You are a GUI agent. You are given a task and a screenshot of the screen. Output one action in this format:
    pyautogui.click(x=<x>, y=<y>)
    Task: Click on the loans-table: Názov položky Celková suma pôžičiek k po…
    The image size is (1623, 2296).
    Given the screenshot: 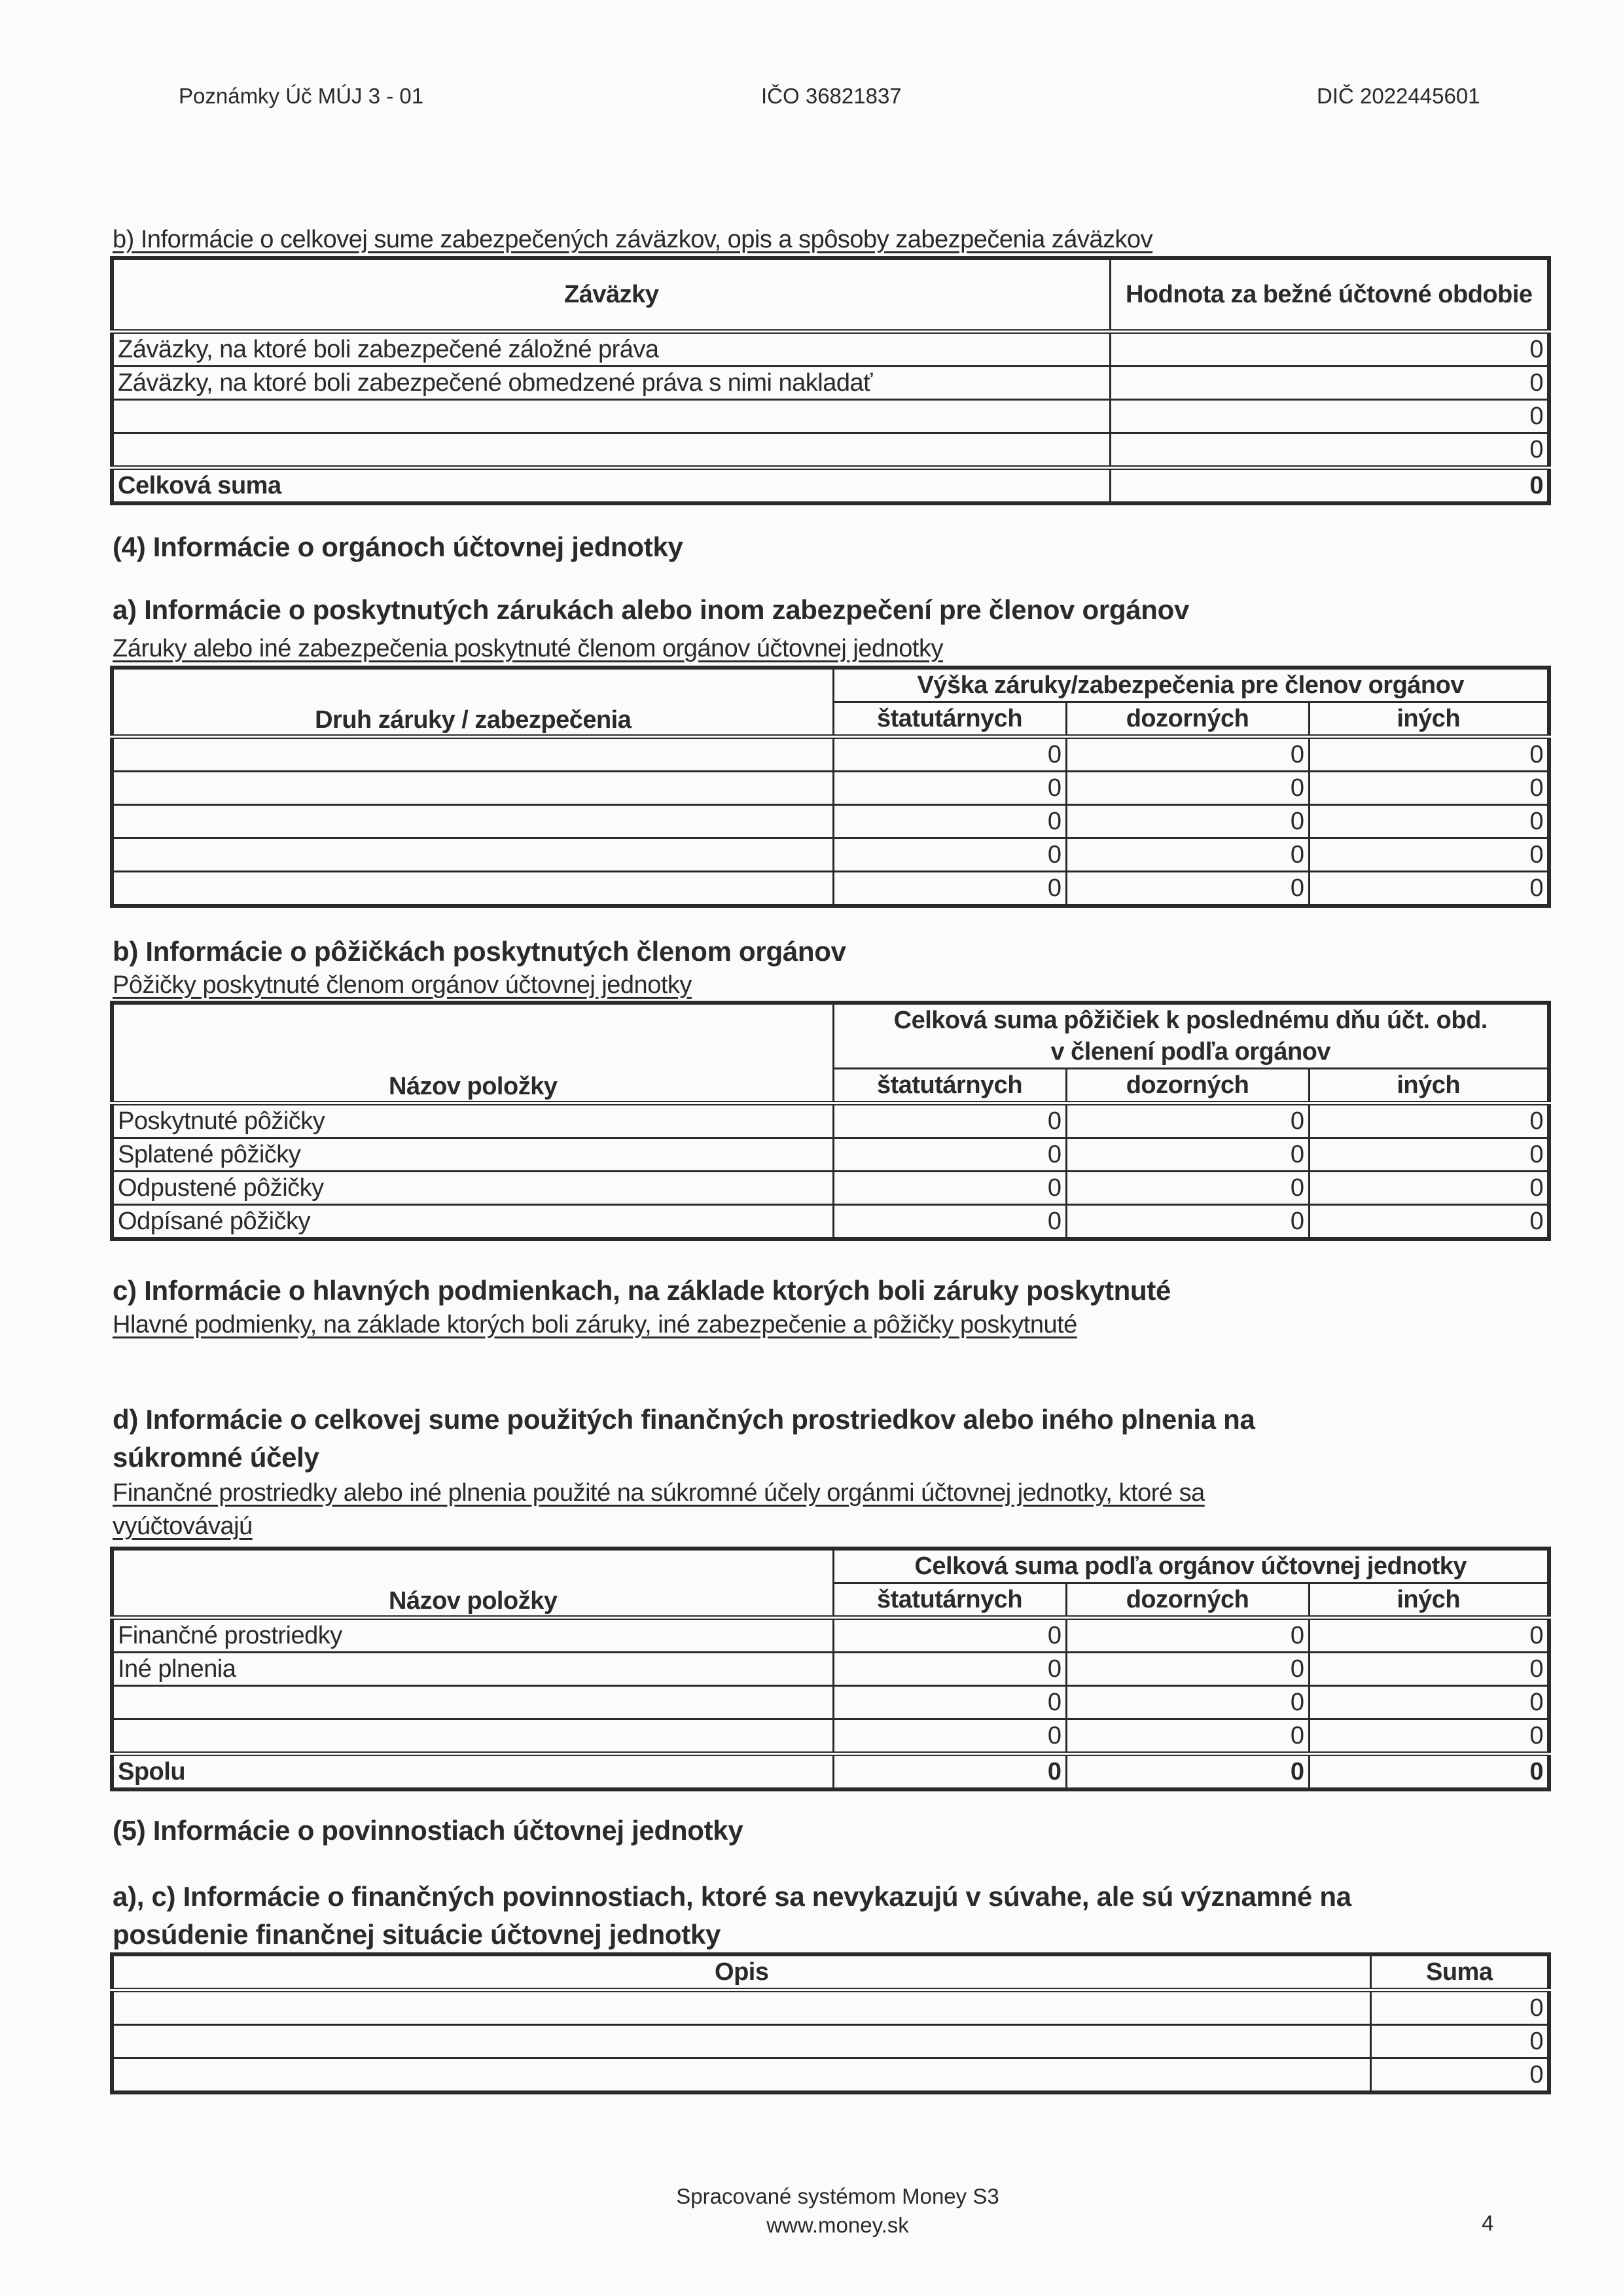 What is the action you would take?
    pyautogui.click(x=830, y=1121)
    